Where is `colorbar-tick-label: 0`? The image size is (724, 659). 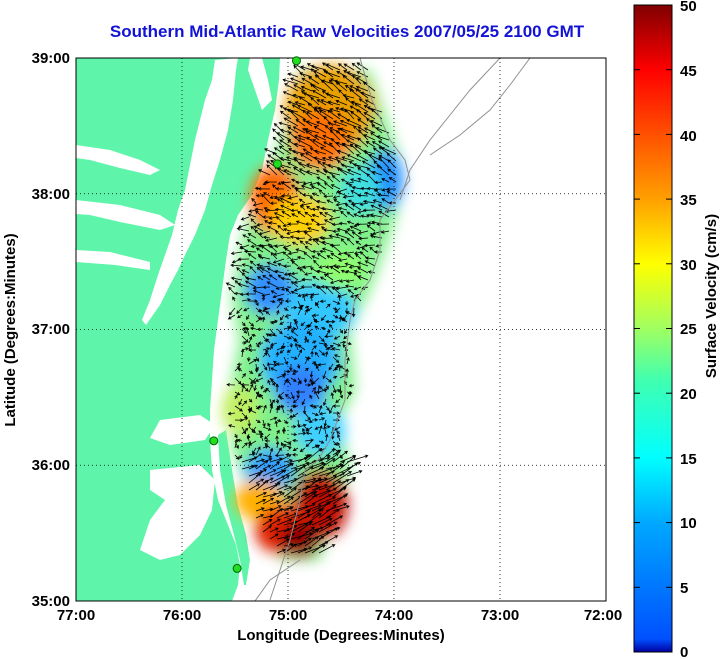
colorbar-tick-label: 0 is located at coordinates (684, 651).